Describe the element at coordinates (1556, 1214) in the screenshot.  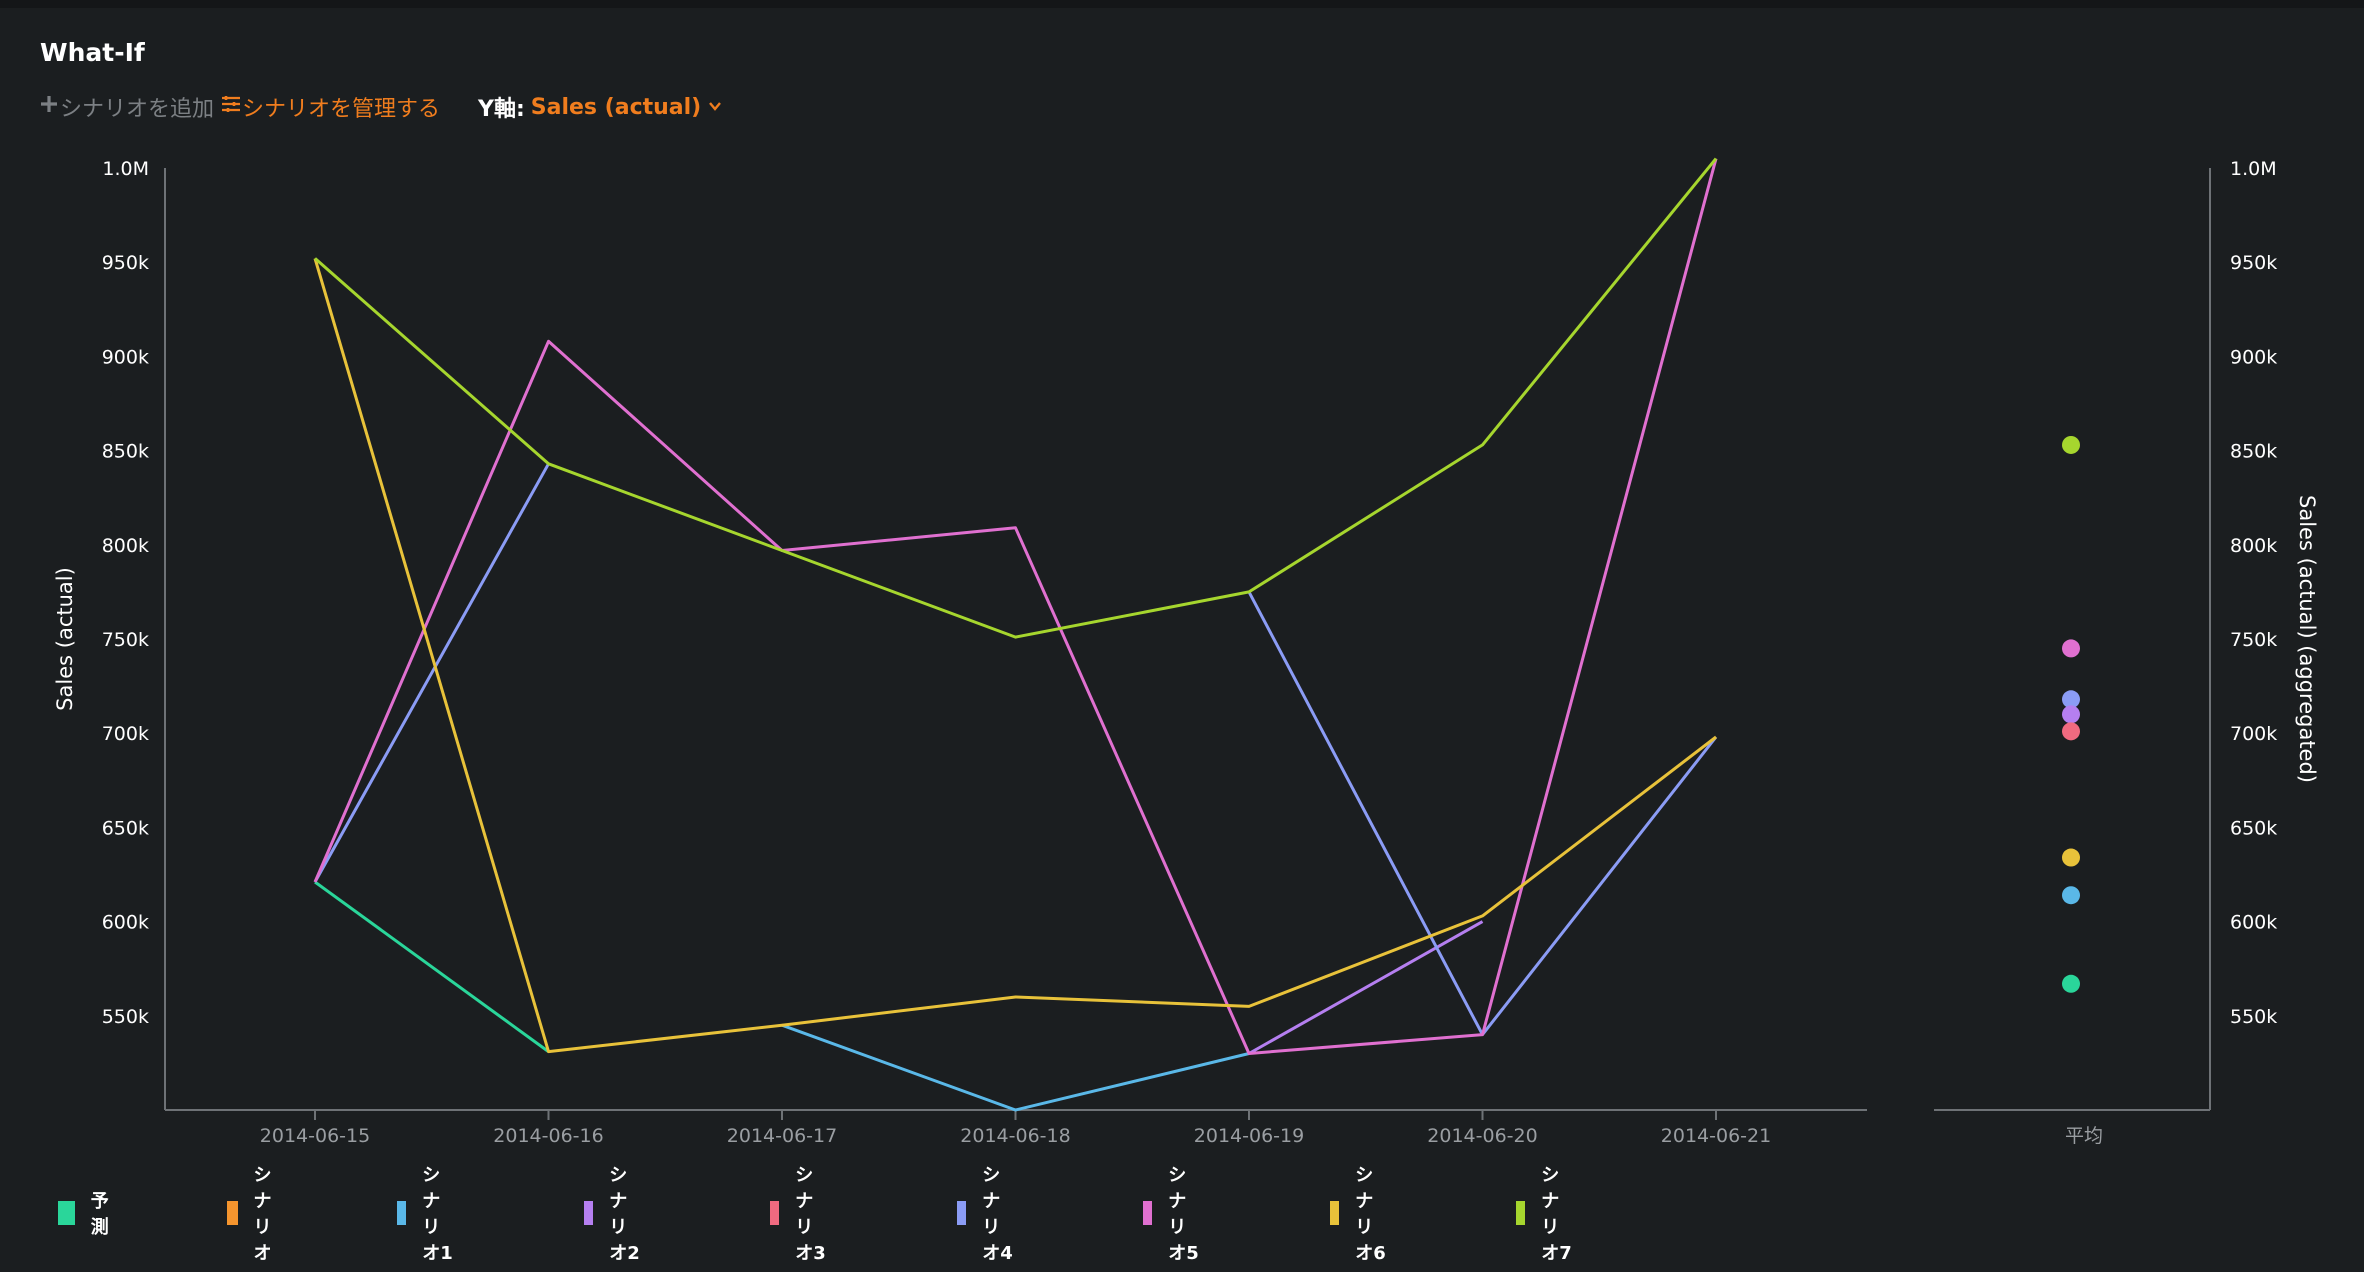
I see `legend-label: シナリオ7` at that location.